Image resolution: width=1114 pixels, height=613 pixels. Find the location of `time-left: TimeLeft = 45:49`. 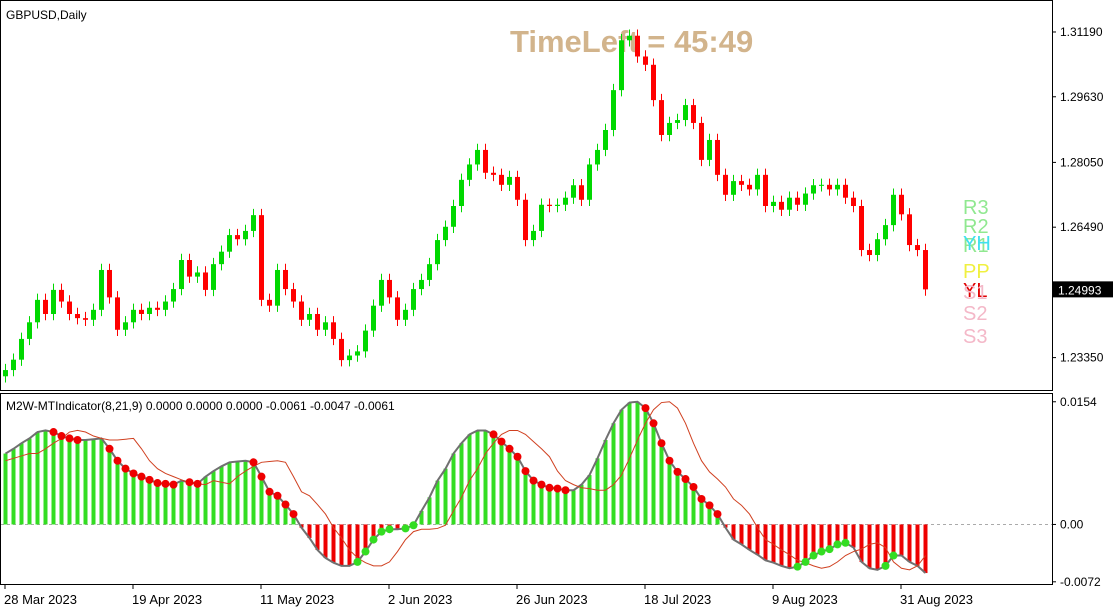

time-left: TimeLeft = 45:49 is located at coordinates (631, 41).